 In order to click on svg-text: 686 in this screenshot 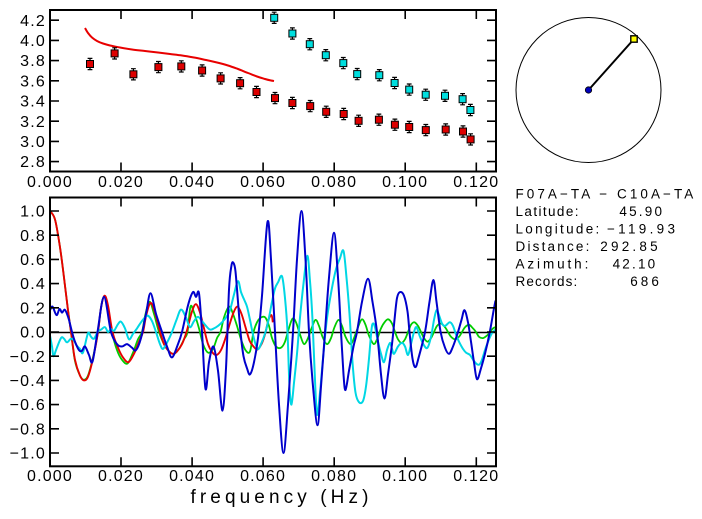, I will do `click(646, 281)`.